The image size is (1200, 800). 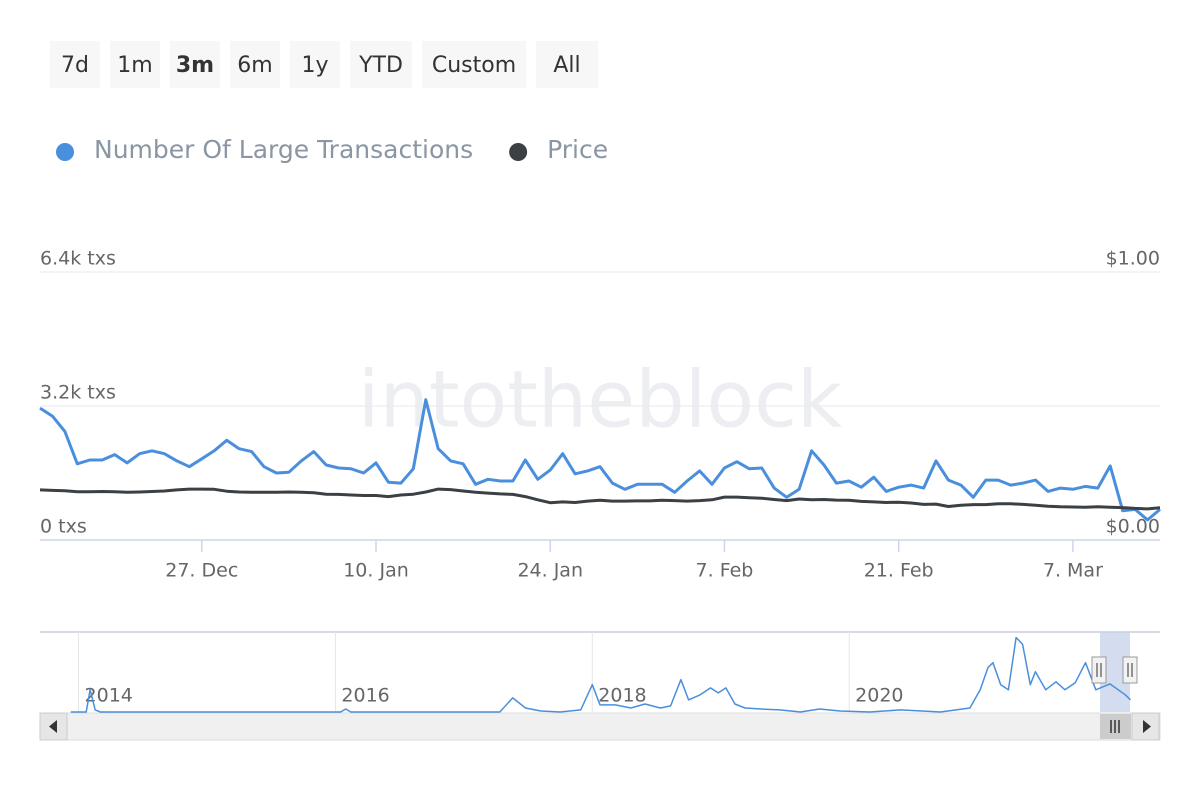 What do you see at coordinates (899, 571) in the screenshot?
I see `x-tick-label: 21. Feb` at bounding box center [899, 571].